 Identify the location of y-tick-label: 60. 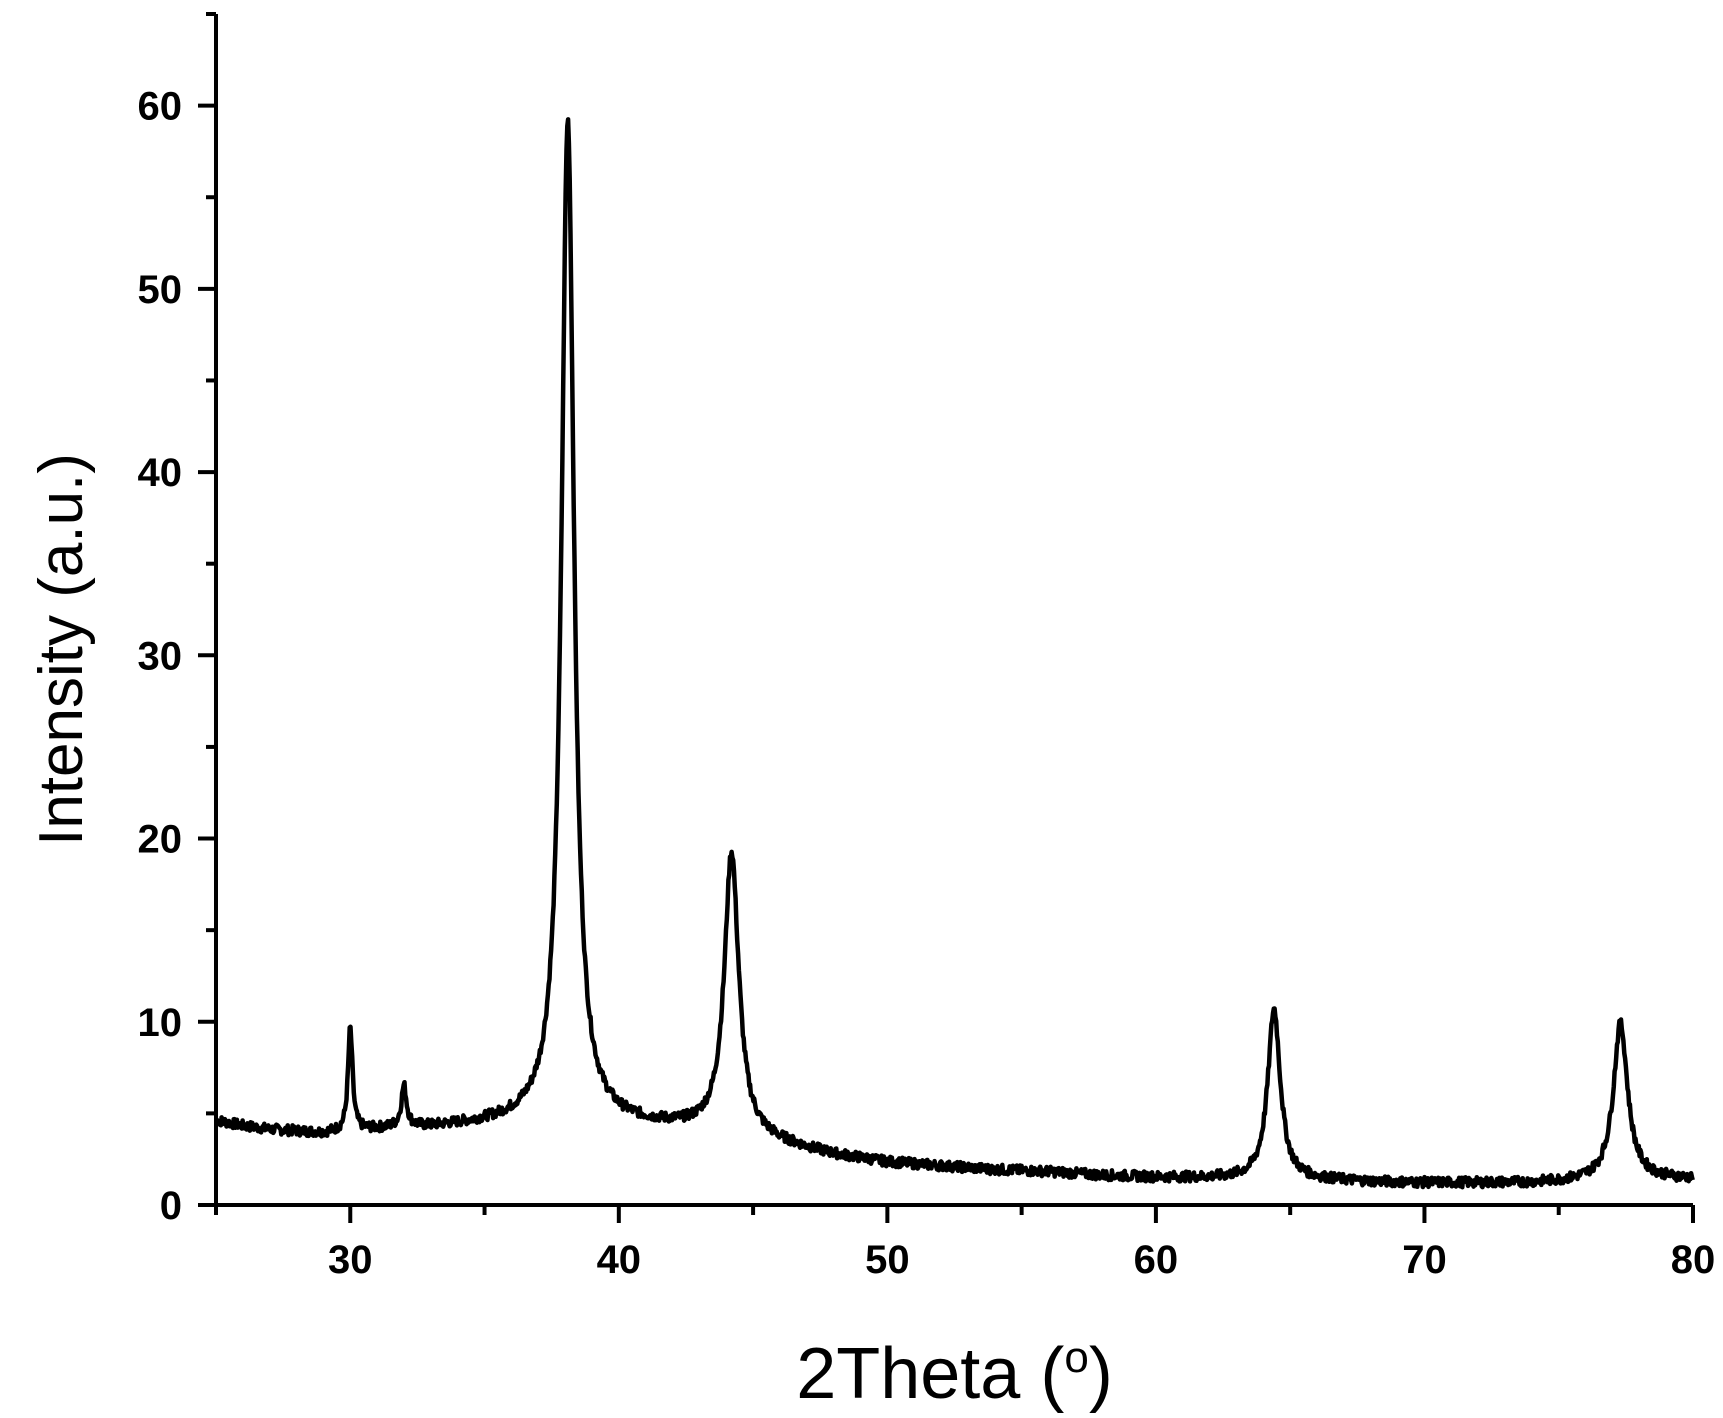
(160, 107).